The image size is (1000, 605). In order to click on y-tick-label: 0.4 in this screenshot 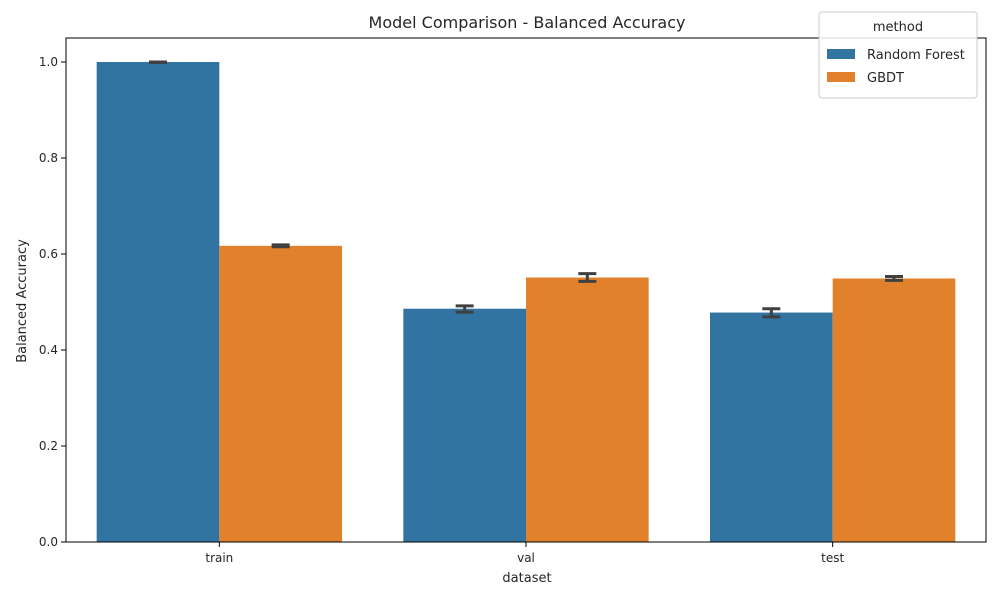, I will do `click(48, 350)`.